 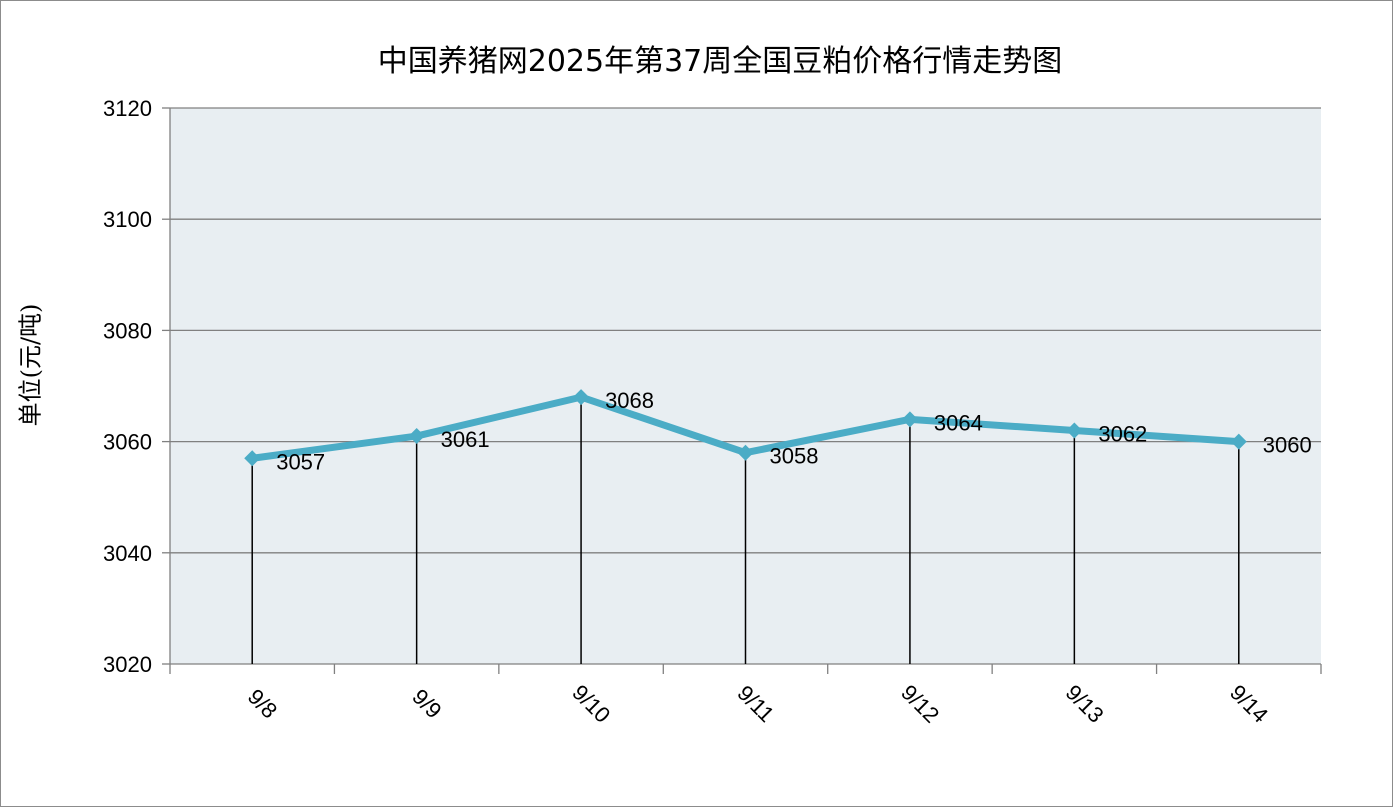 What do you see at coordinates (127, 108) in the screenshot?
I see `y-tick-label: 3120` at bounding box center [127, 108].